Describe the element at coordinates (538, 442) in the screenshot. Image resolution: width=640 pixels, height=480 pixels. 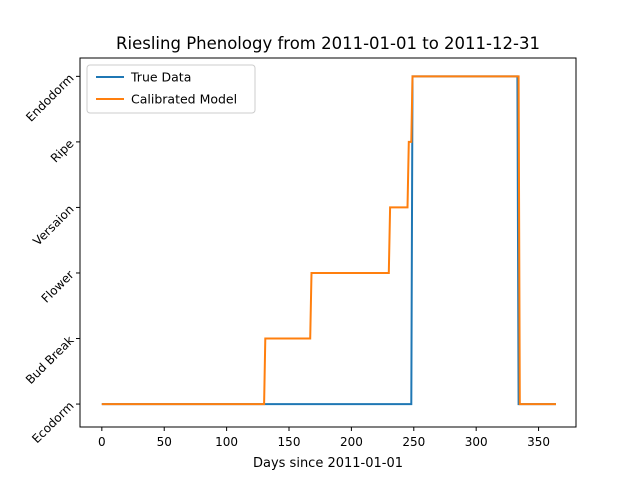
I see `x-tick-label: 350` at that location.